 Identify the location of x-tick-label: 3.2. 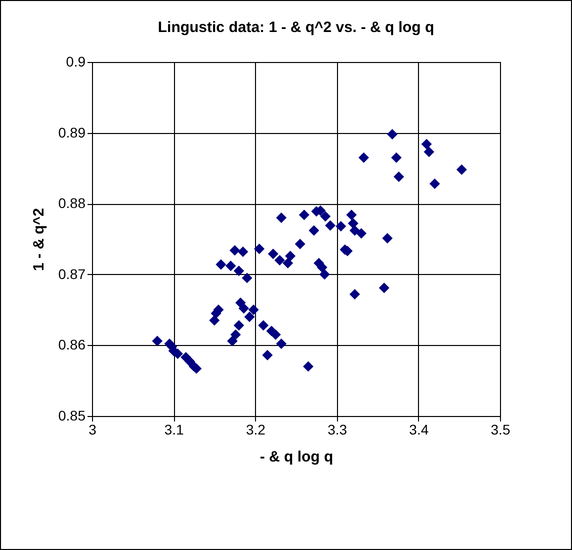
(256, 430).